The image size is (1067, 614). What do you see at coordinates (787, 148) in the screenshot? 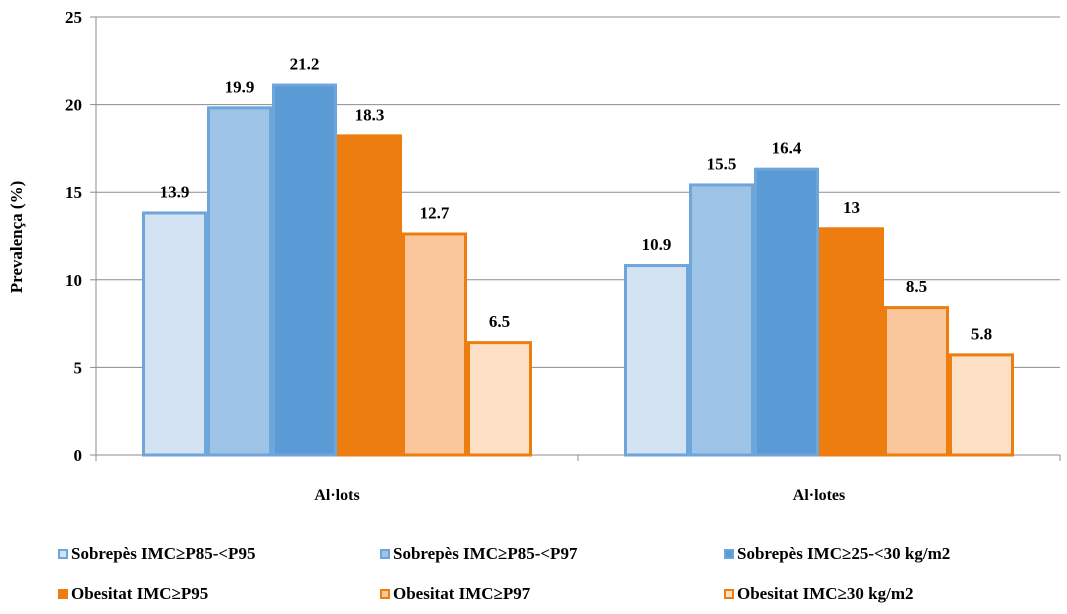
I see `data-label: 16.4` at bounding box center [787, 148].